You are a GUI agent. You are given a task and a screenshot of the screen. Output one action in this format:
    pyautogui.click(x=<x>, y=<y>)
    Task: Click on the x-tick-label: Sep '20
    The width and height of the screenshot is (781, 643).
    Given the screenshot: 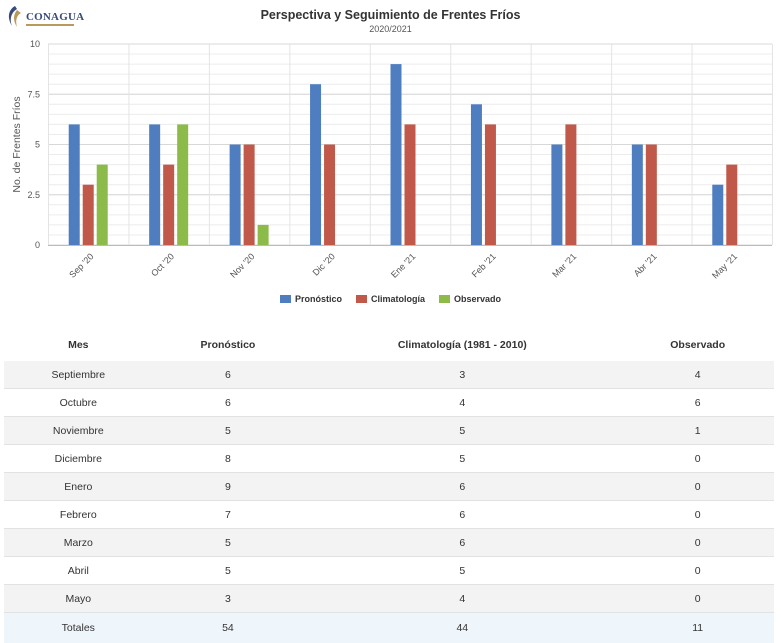 What is the action you would take?
    pyautogui.click(x=81, y=265)
    